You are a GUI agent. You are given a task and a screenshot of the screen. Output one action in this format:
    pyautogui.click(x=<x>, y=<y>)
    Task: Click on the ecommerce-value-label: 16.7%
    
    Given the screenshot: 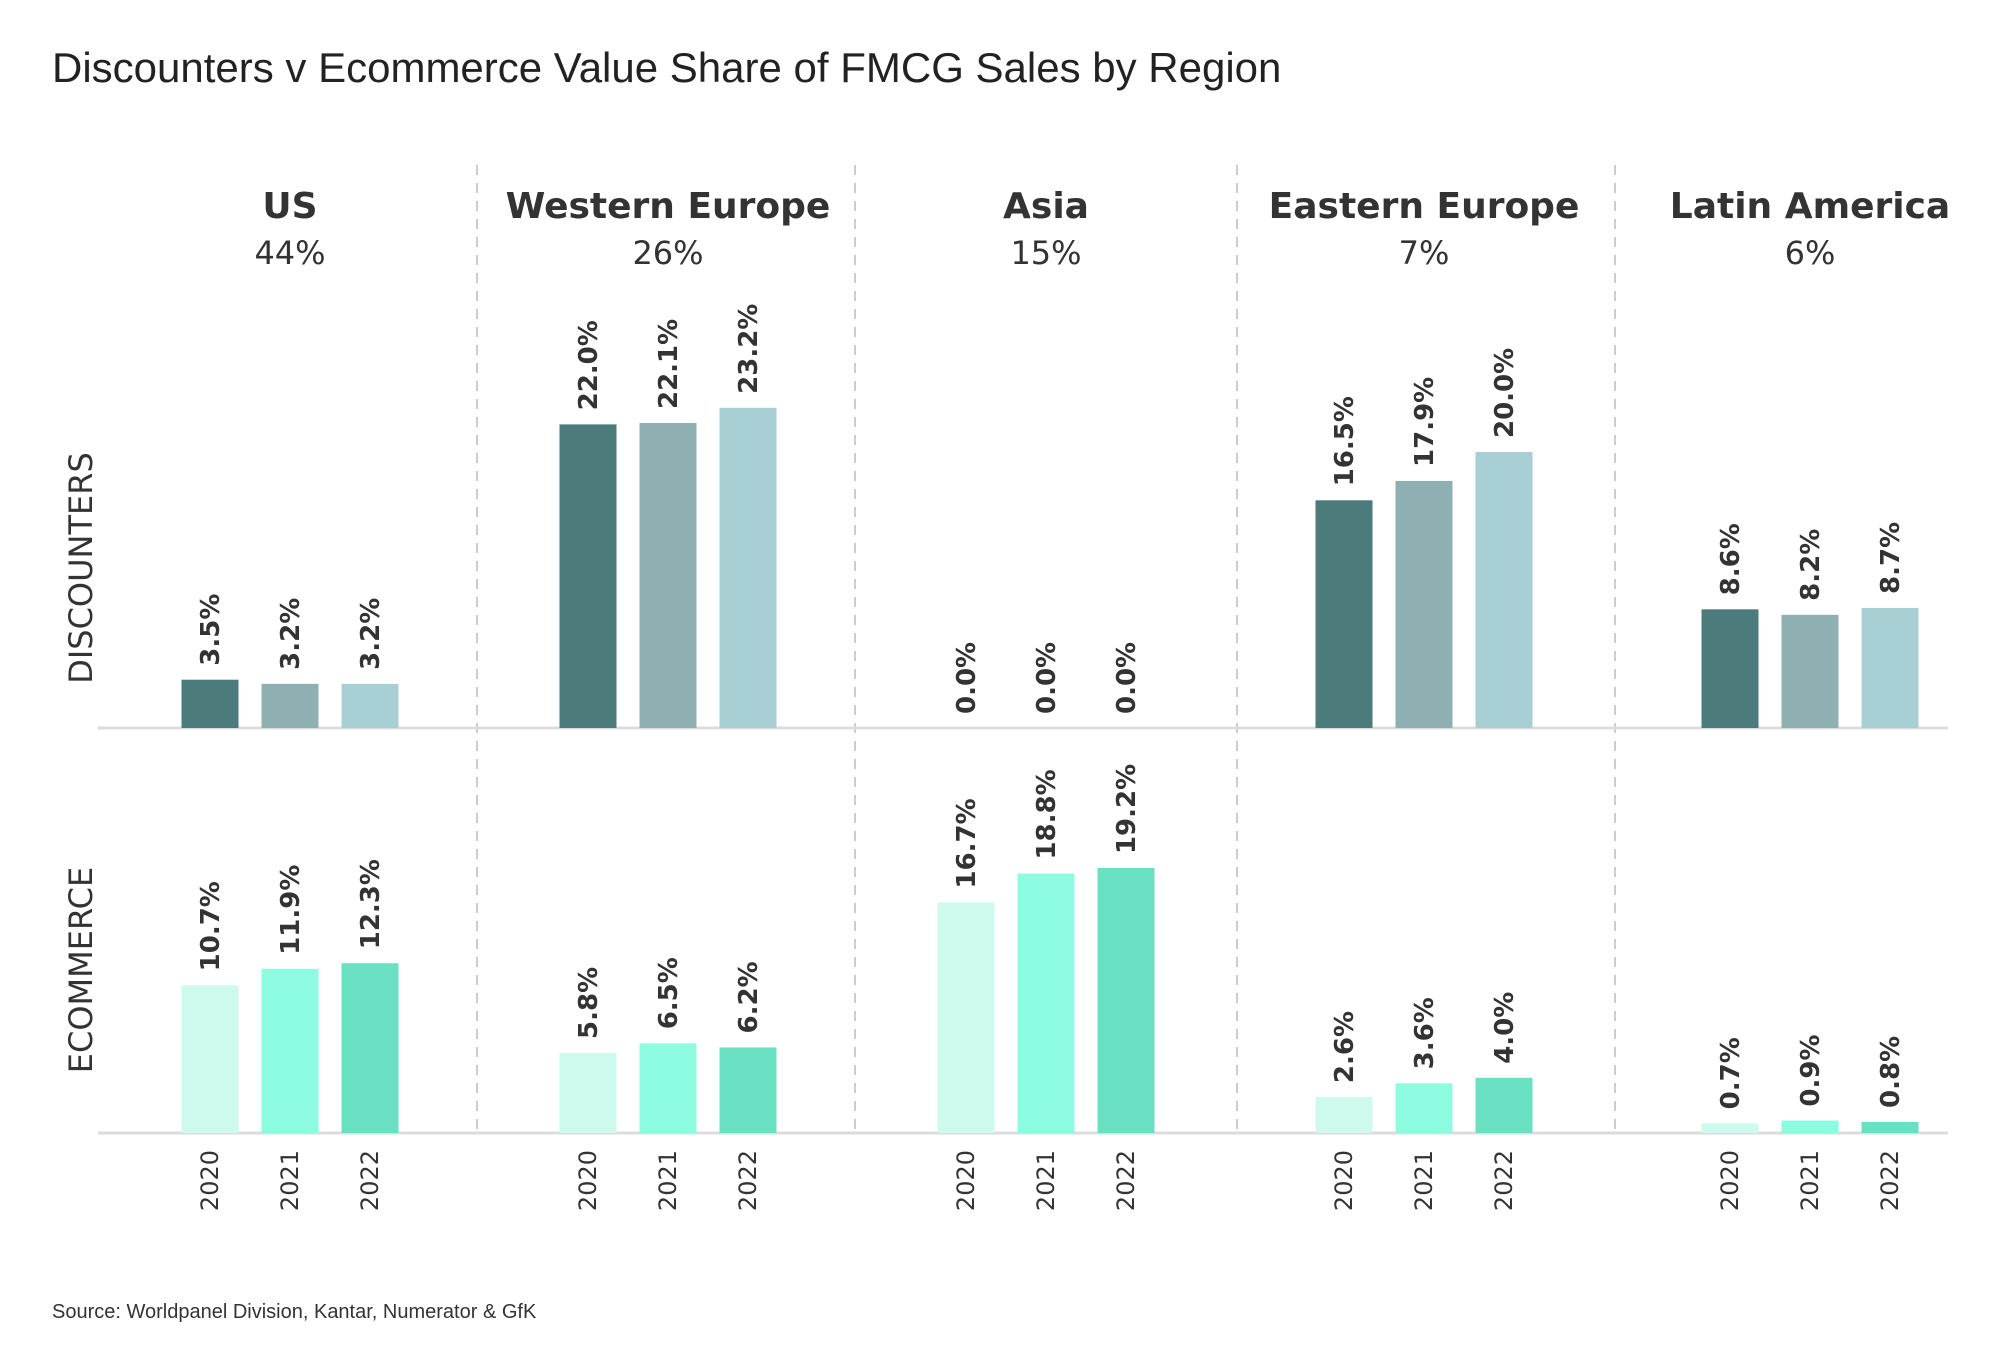 What is the action you would take?
    pyautogui.click(x=967, y=843)
    